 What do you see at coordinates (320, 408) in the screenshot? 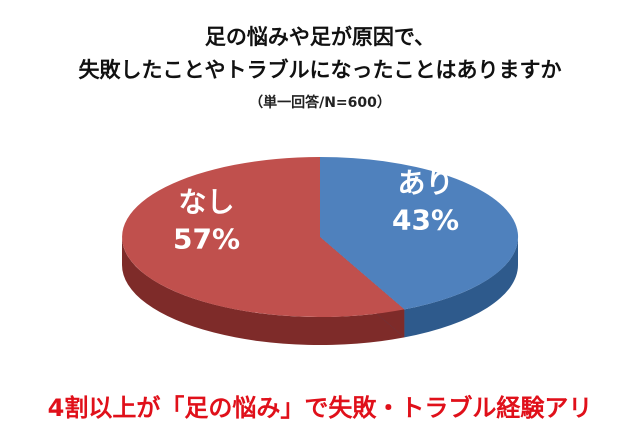
I see `footer-message: 4割以上が「足の悩み」で失敗・トラブル経験アリ` at bounding box center [320, 408].